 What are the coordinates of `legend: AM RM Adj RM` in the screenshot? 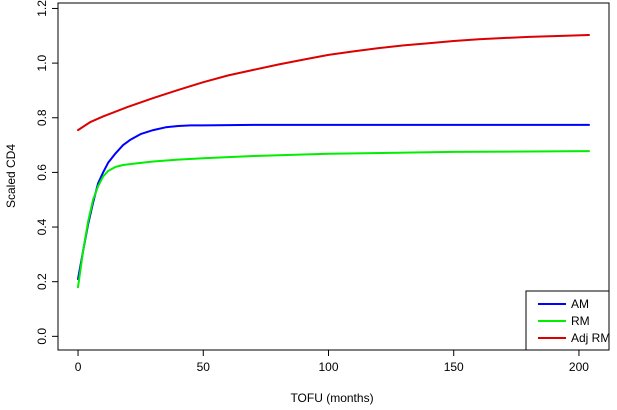 It's located at (567, 320).